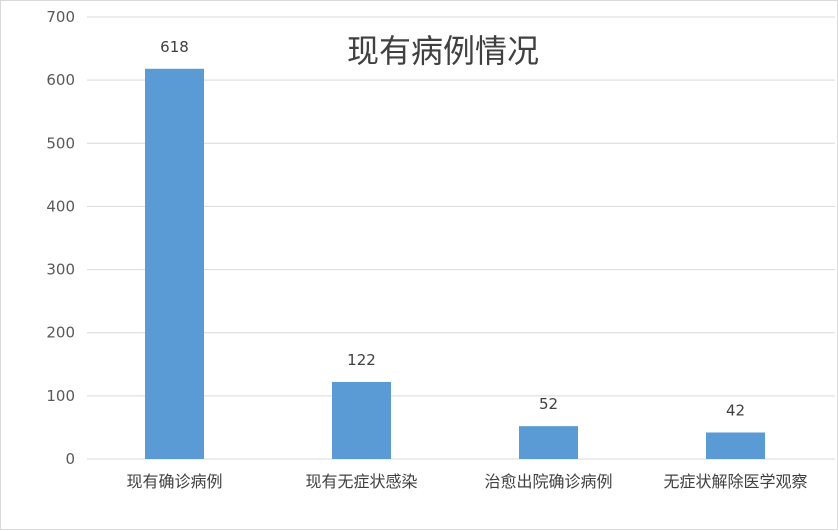  I want to click on y-tick-label: 100, so click(60, 396).